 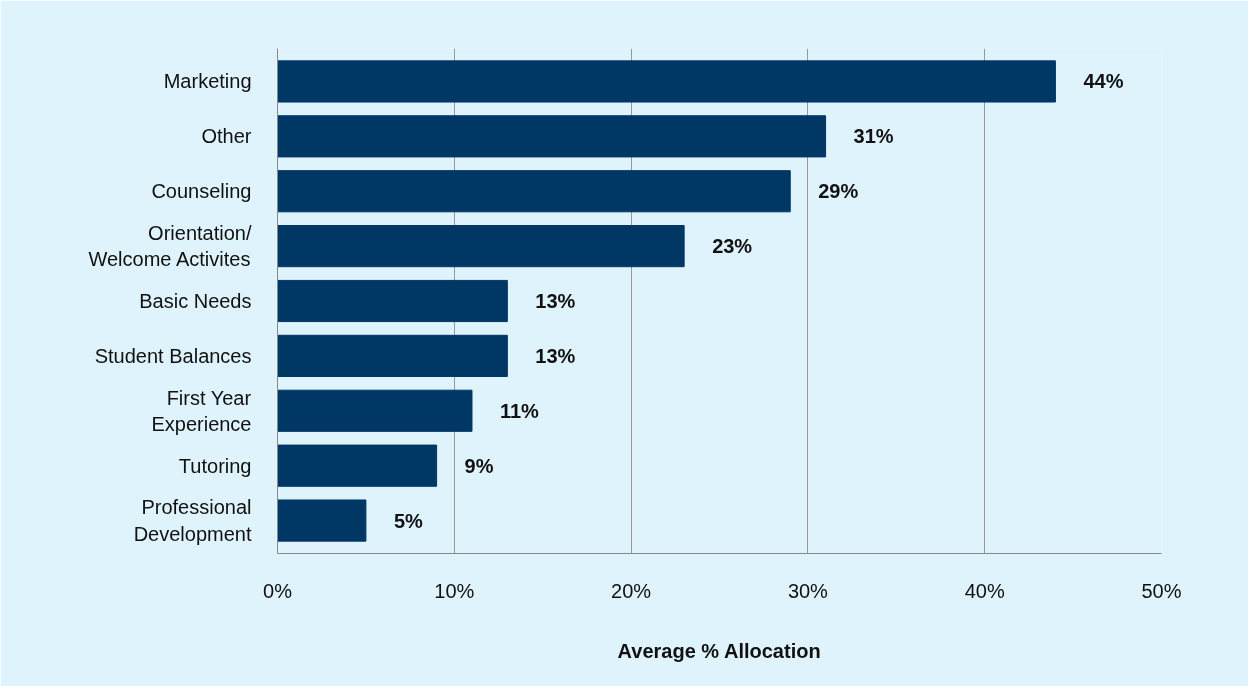 What do you see at coordinates (192, 520) in the screenshot?
I see `y-tick-label: Professional Development` at bounding box center [192, 520].